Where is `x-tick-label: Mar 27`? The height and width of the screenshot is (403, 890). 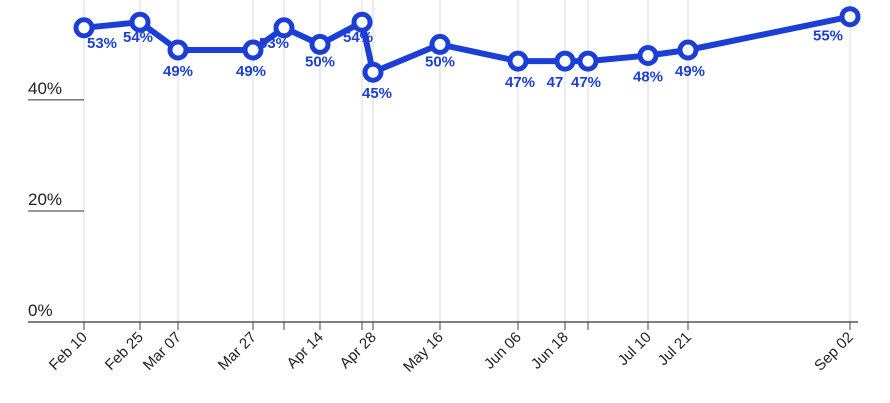
x-tick-label: Mar 27 is located at coordinates (237, 351).